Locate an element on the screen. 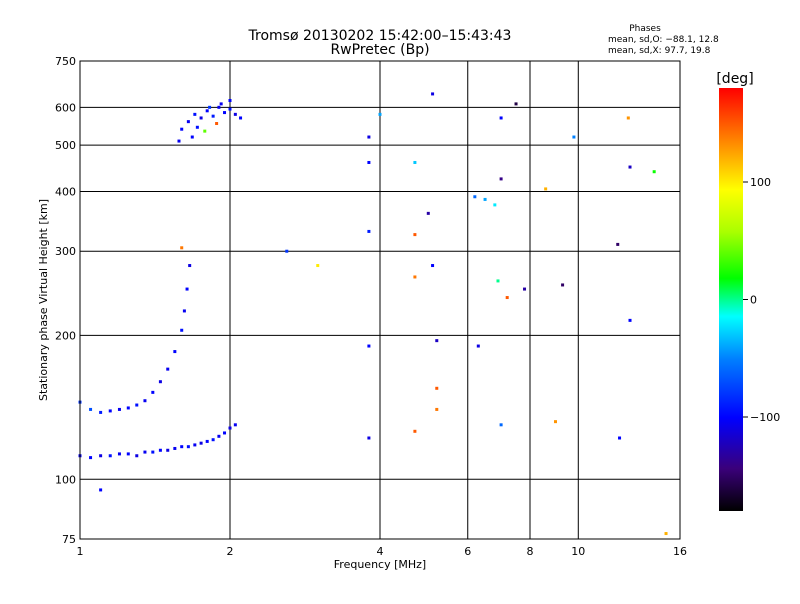 This screenshot has width=800, height=604. x-tick-label: 8 is located at coordinates (530, 551).